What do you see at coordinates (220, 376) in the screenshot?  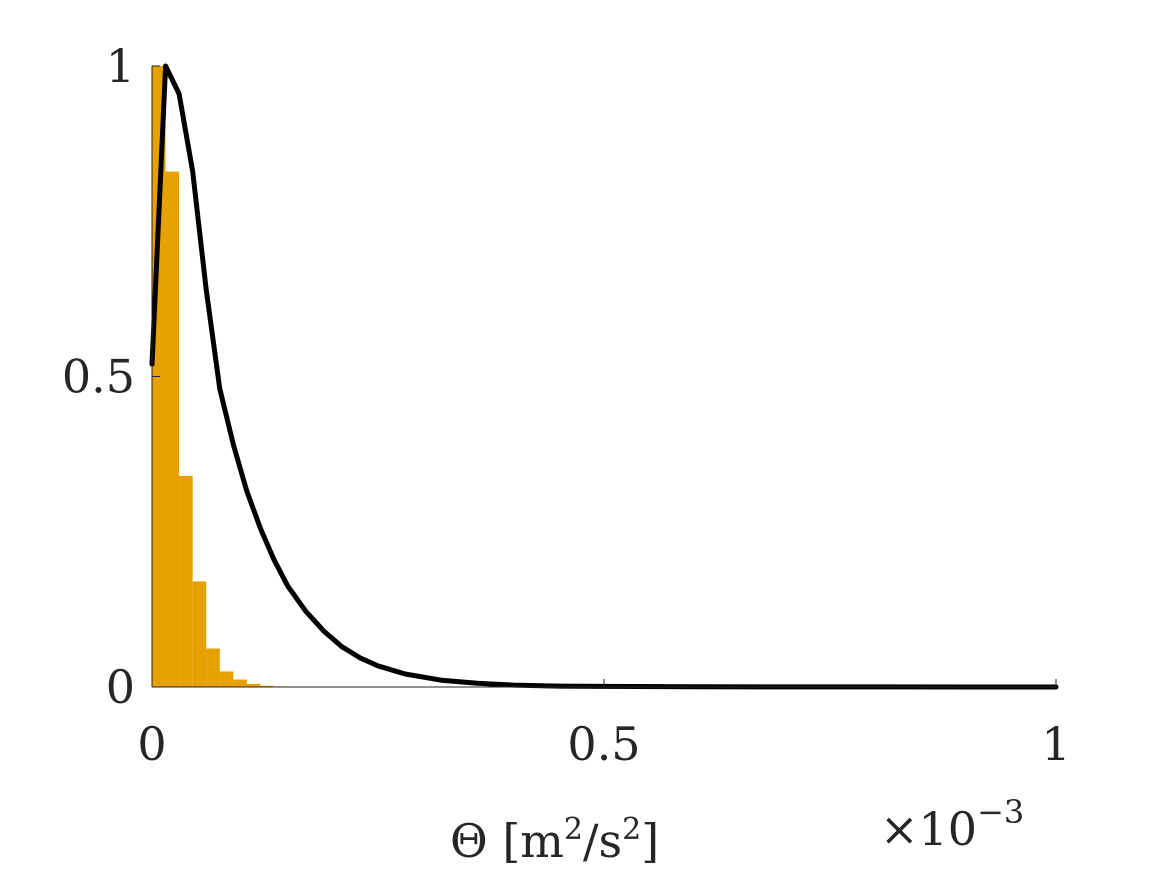 I see `histogram-bars` at bounding box center [220, 376].